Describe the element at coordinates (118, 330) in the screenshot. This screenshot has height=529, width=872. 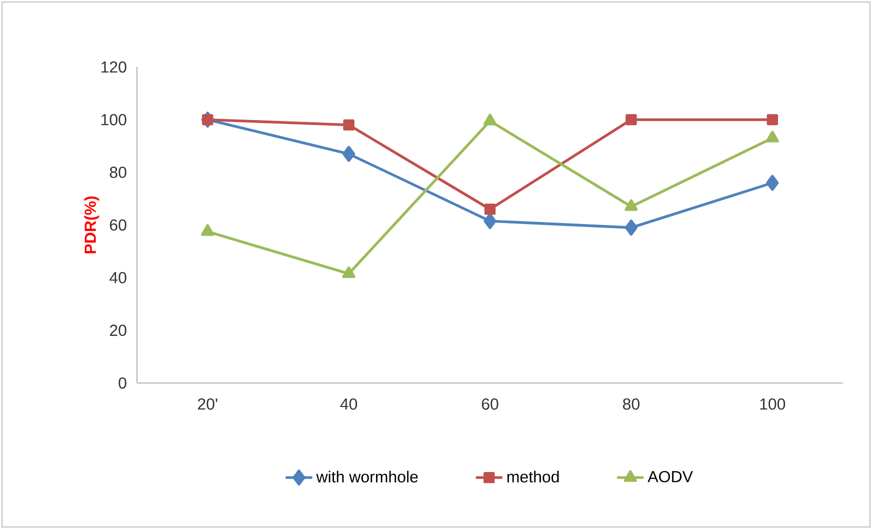
I see `y-tick-label: 20` at that location.